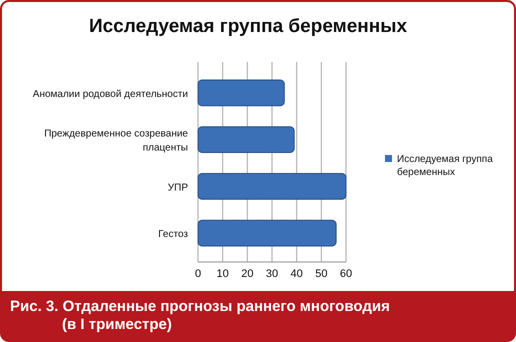  What do you see at coordinates (198, 274) in the screenshot?
I see `x-tick-label: 0` at bounding box center [198, 274].